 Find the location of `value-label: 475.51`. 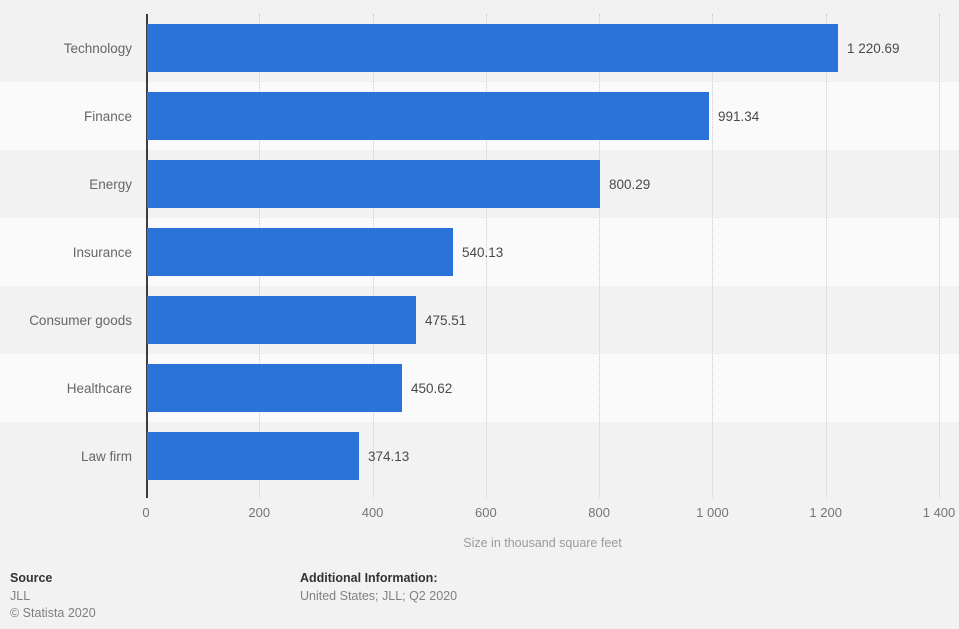

value-label: 475.51 is located at coordinates (446, 320).